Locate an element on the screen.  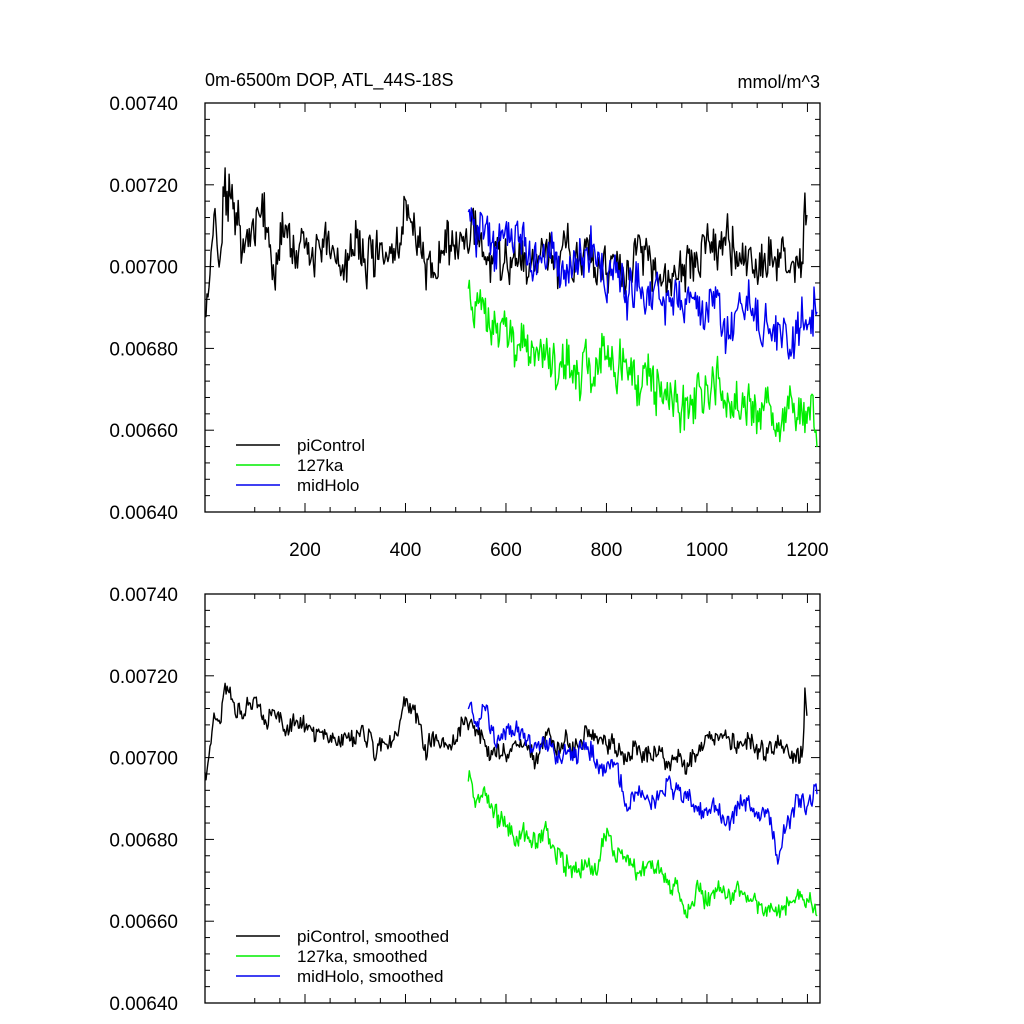
legend-label-picontrol-smoothed: piControl, smoothed is located at coordinates (373, 936).